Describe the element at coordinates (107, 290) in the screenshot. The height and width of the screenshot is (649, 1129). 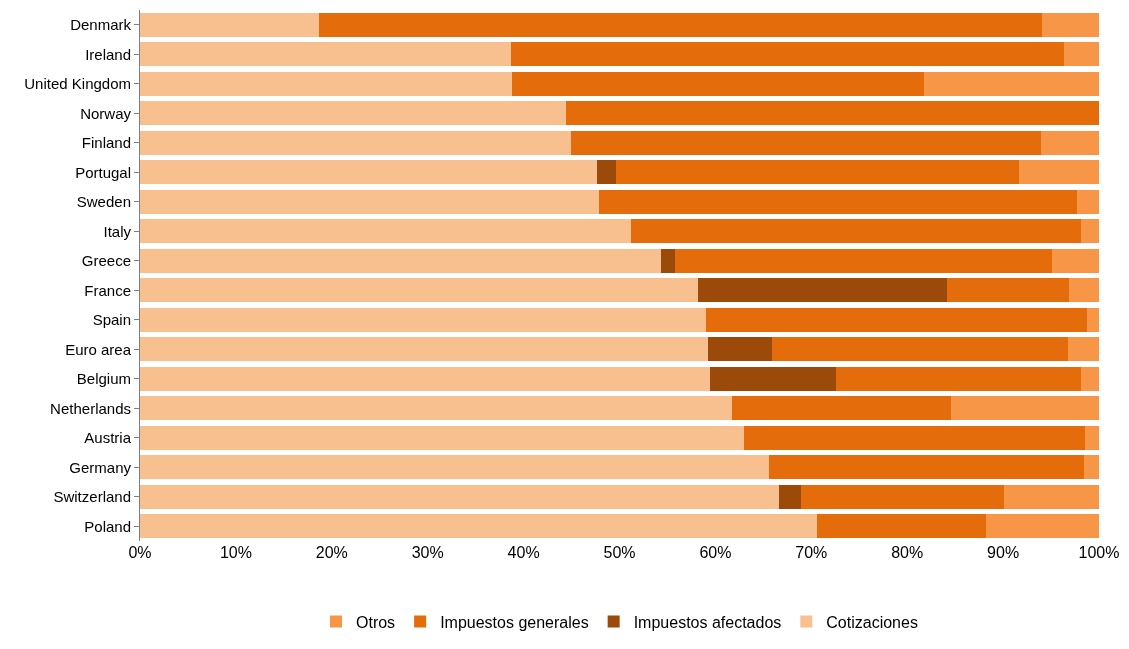
I see `y-tick-label: France` at that location.